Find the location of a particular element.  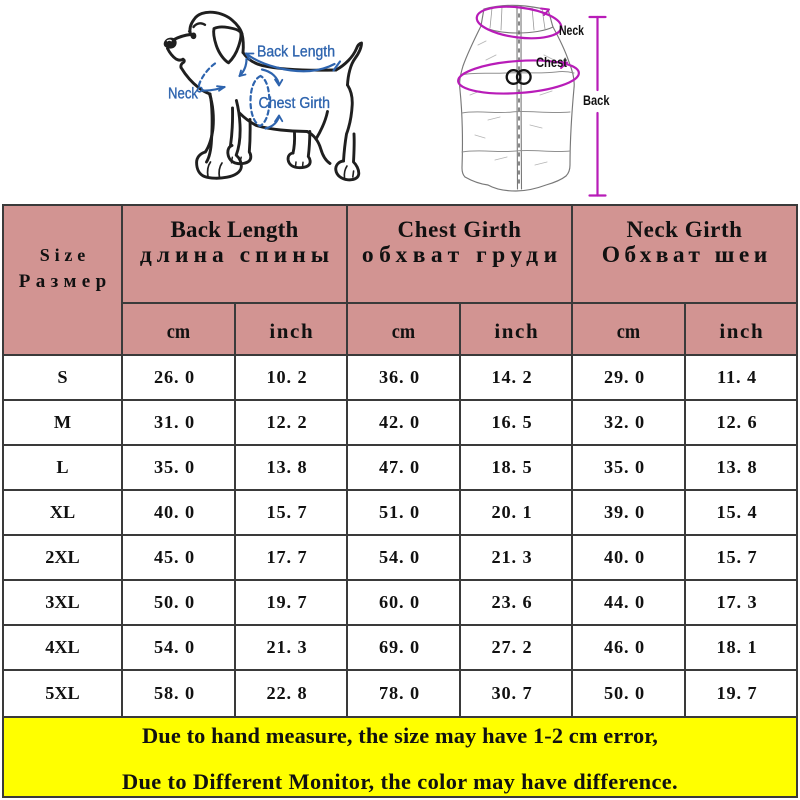

svg-text: Back is located at coordinates (596, 100).